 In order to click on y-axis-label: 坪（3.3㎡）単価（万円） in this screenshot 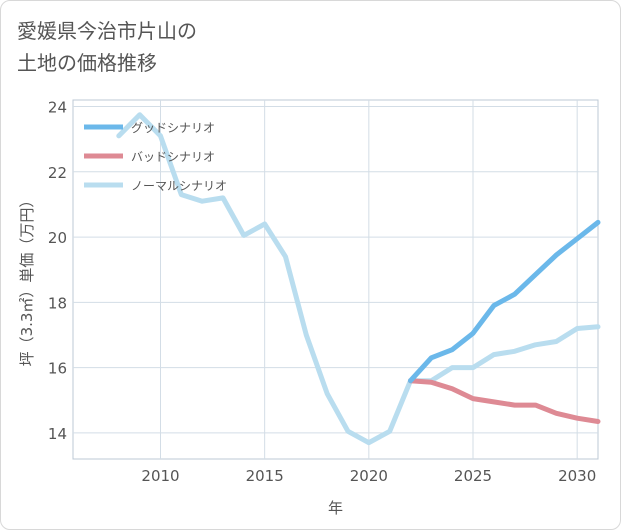, I will do `click(27, 280)`.